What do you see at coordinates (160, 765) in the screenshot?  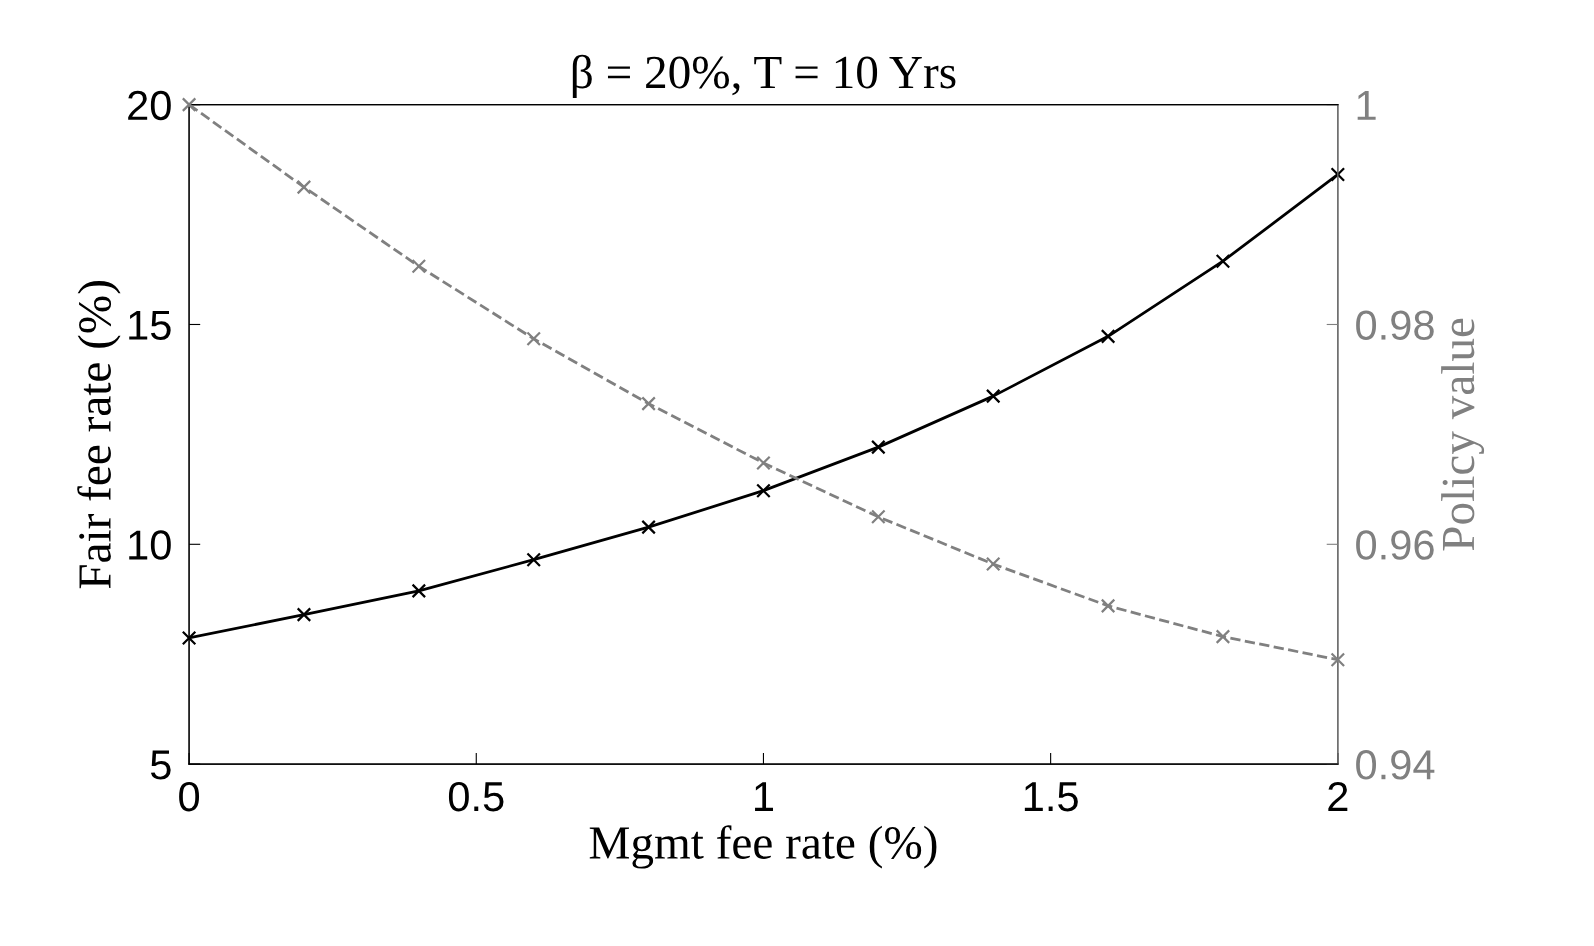 I see `y-tick-label: 5` at bounding box center [160, 765].